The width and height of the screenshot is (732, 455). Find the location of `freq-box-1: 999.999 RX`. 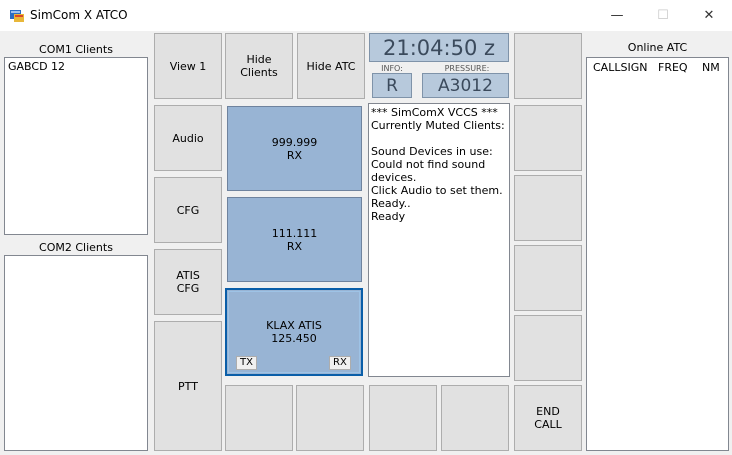

freq-box-1: 999.999 RX is located at coordinates (294, 148).